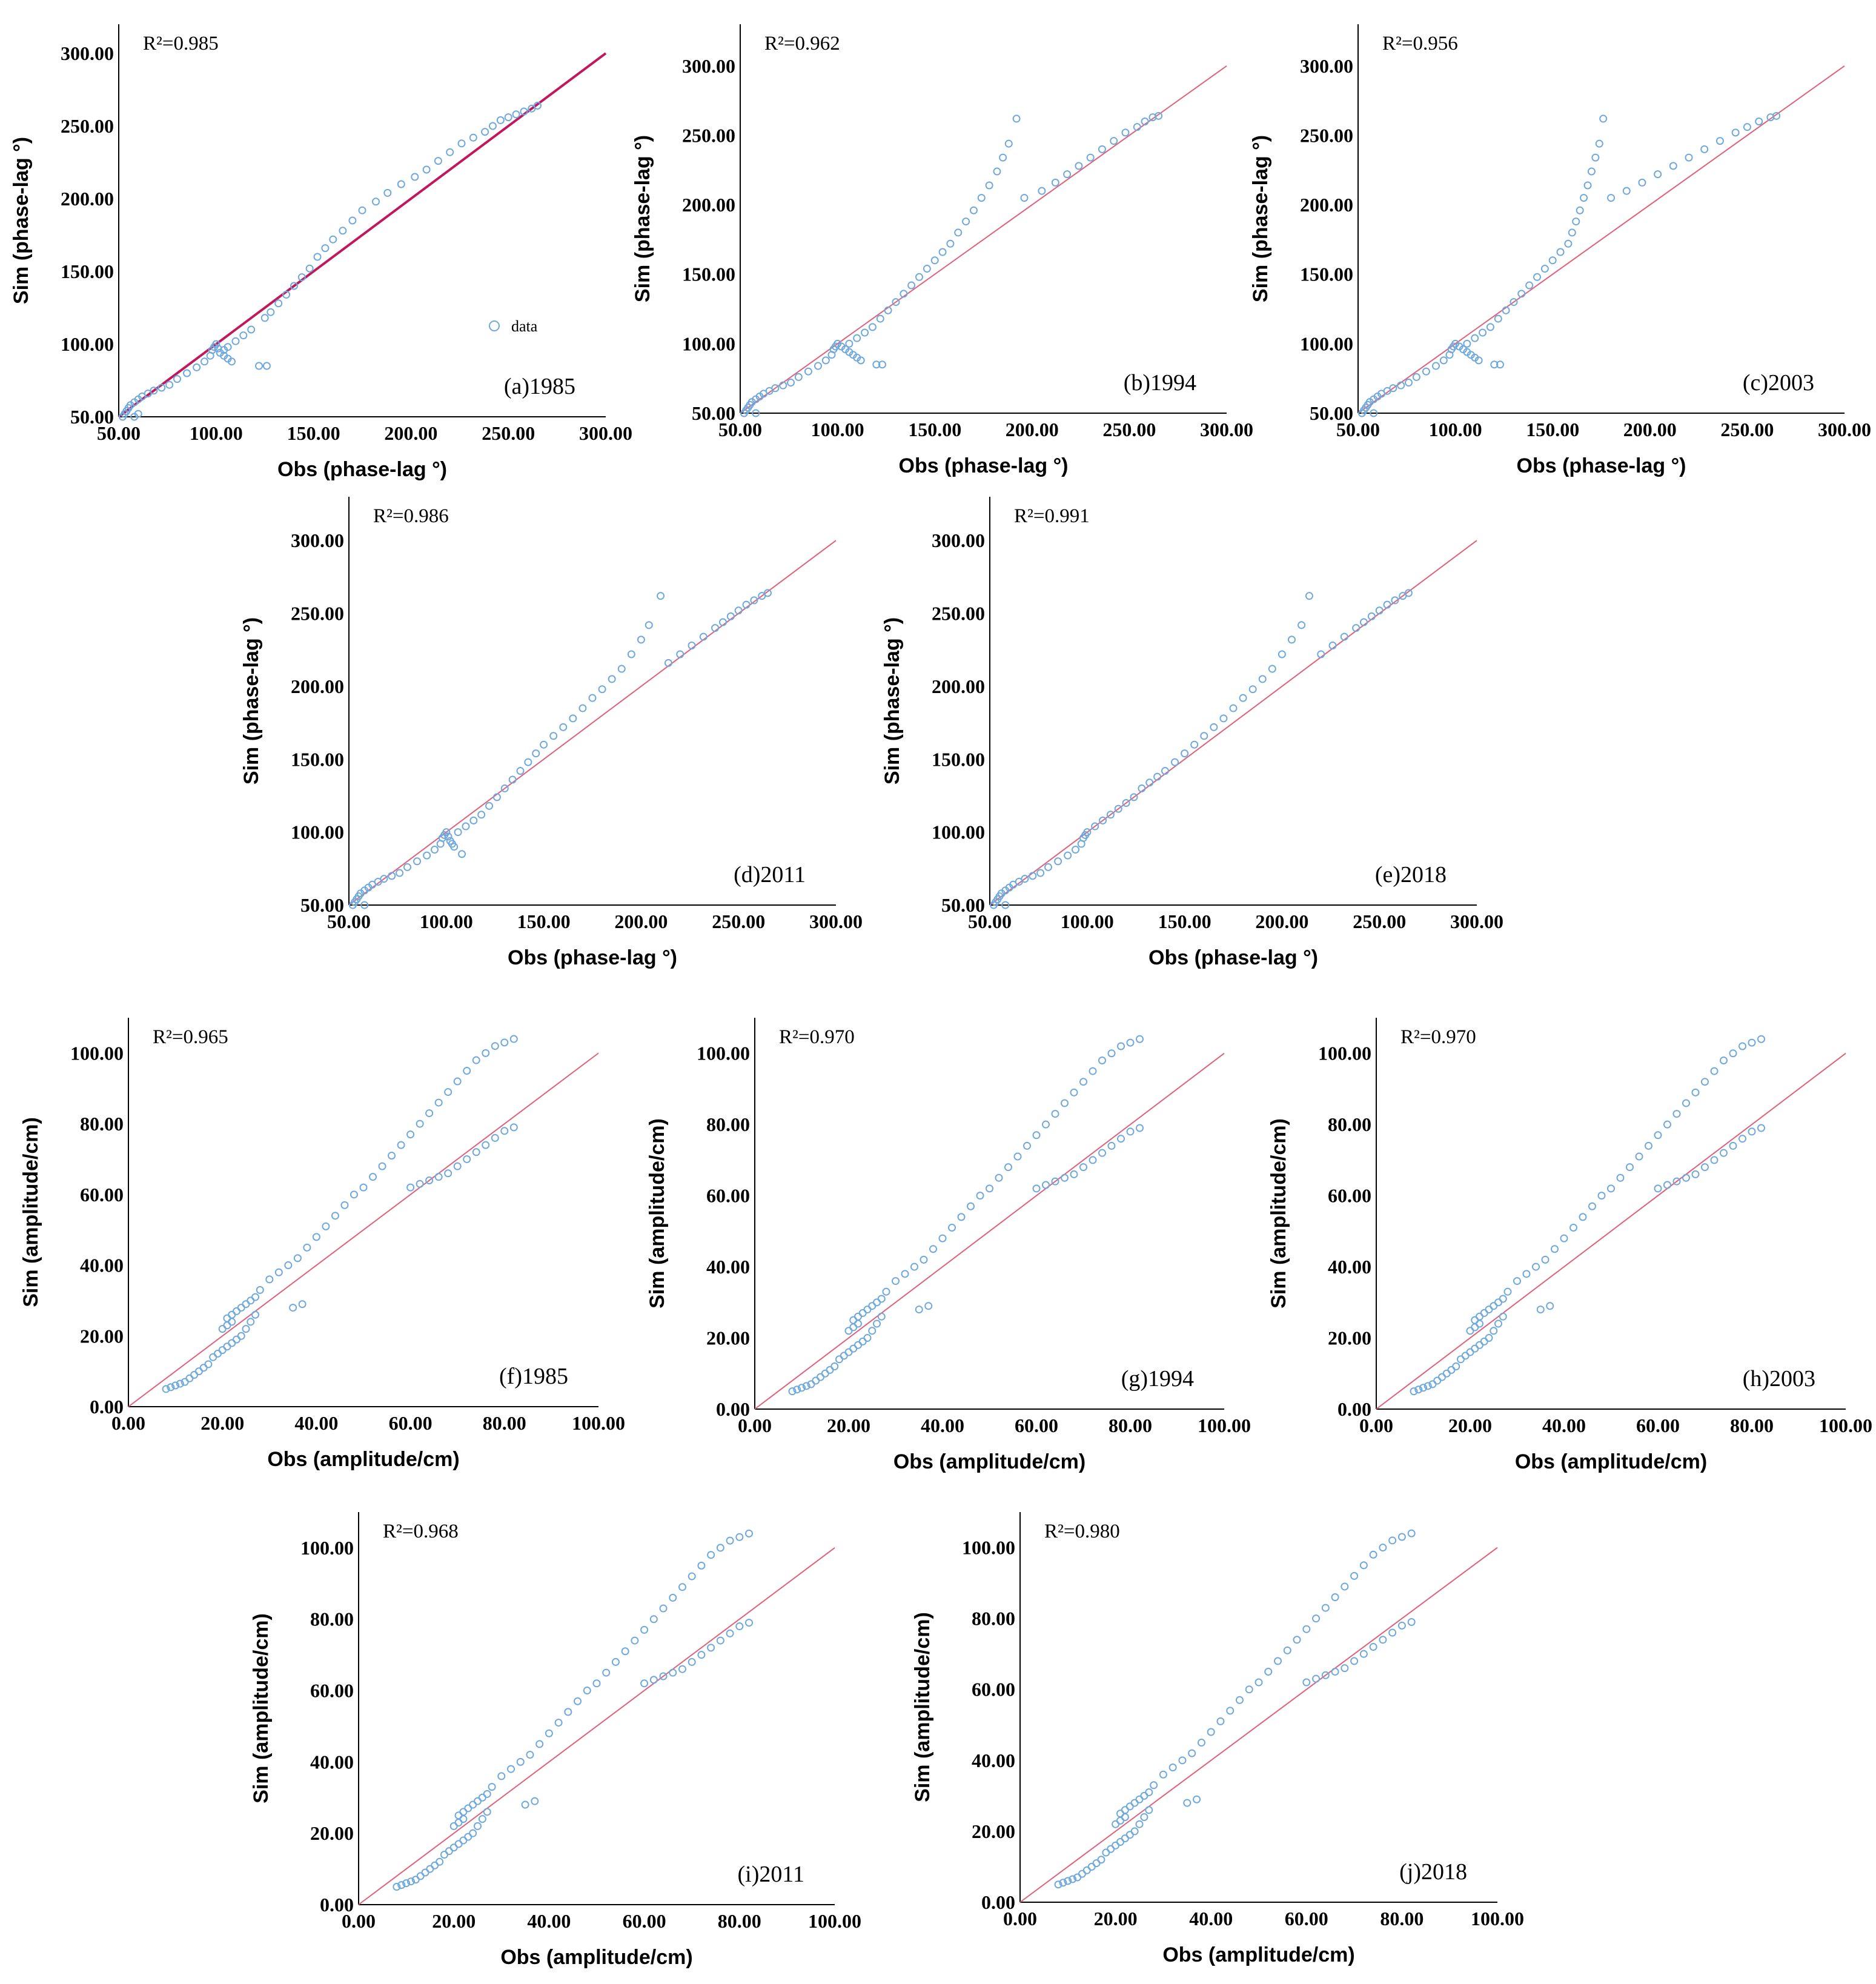 Image resolution: width=1876 pixels, height=1984 pixels. I want to click on y-tick-label: 300.00, so click(317, 540).